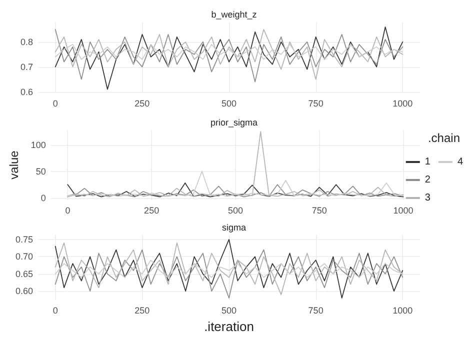  What do you see at coordinates (427, 180) in the screenshot?
I see `legend-label: 2` at bounding box center [427, 180].